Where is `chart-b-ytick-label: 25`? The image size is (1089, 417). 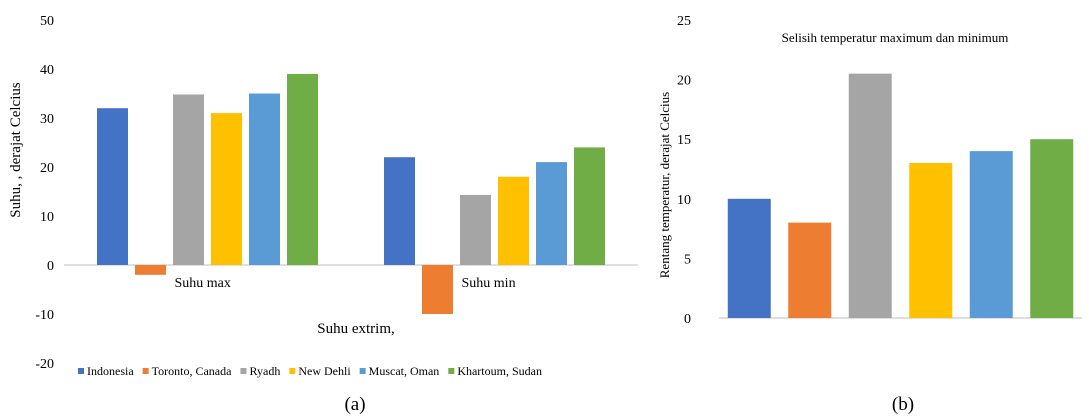 chart-b-ytick-label: 25 is located at coordinates (684, 21).